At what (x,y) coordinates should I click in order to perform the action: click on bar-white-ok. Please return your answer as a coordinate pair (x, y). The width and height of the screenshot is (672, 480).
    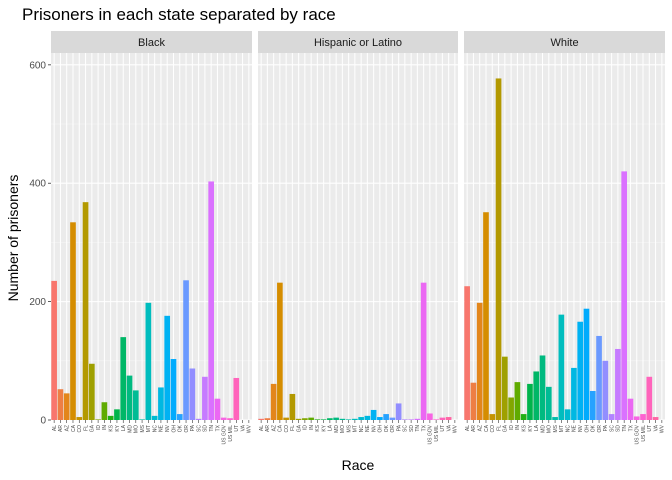
    Looking at the image, I should click on (592, 405).